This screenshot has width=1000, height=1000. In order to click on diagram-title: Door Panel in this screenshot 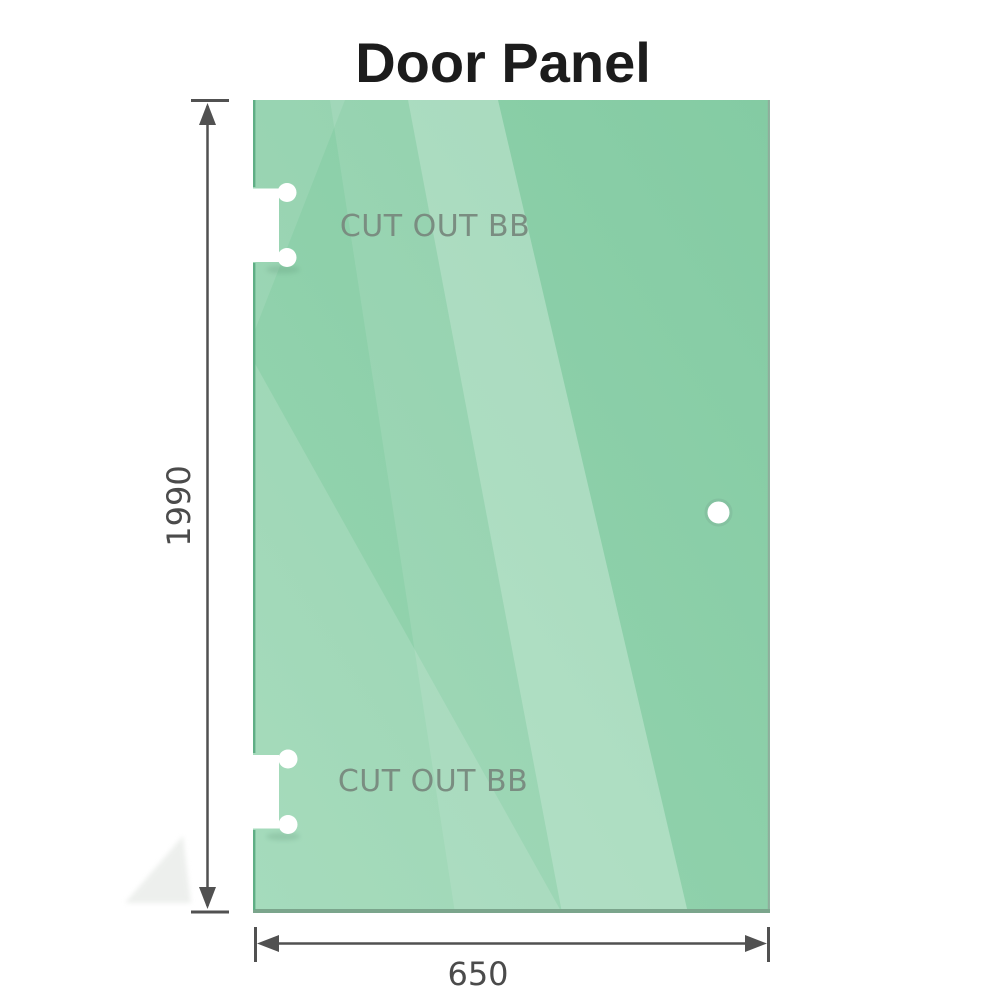, I will do `click(503, 62)`.